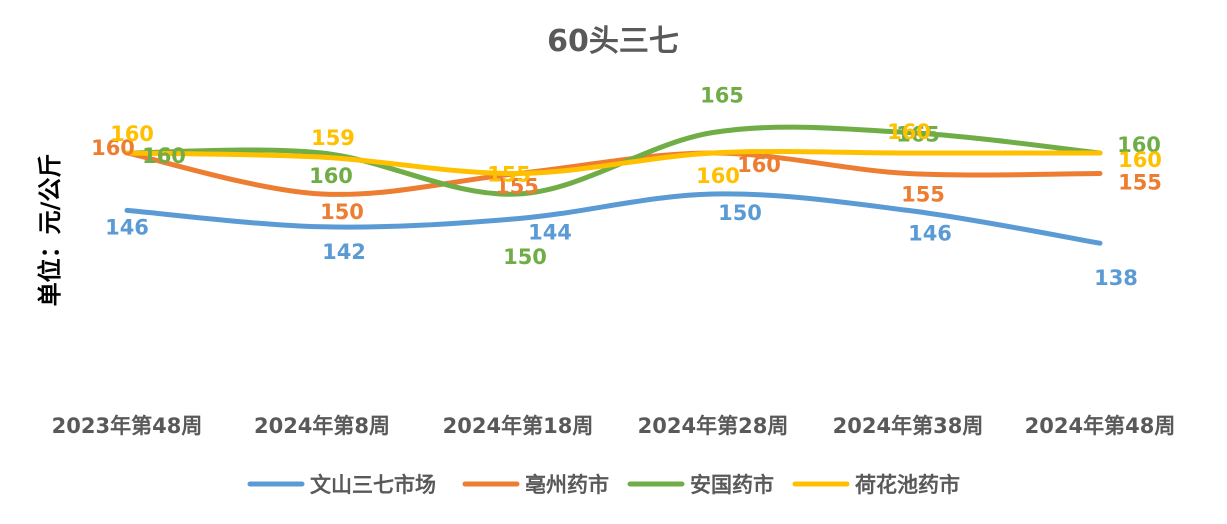 This screenshot has width=1227, height=524. Describe the element at coordinates (1100, 426) in the screenshot. I see `x-tick-label: 2024年第48周` at that location.